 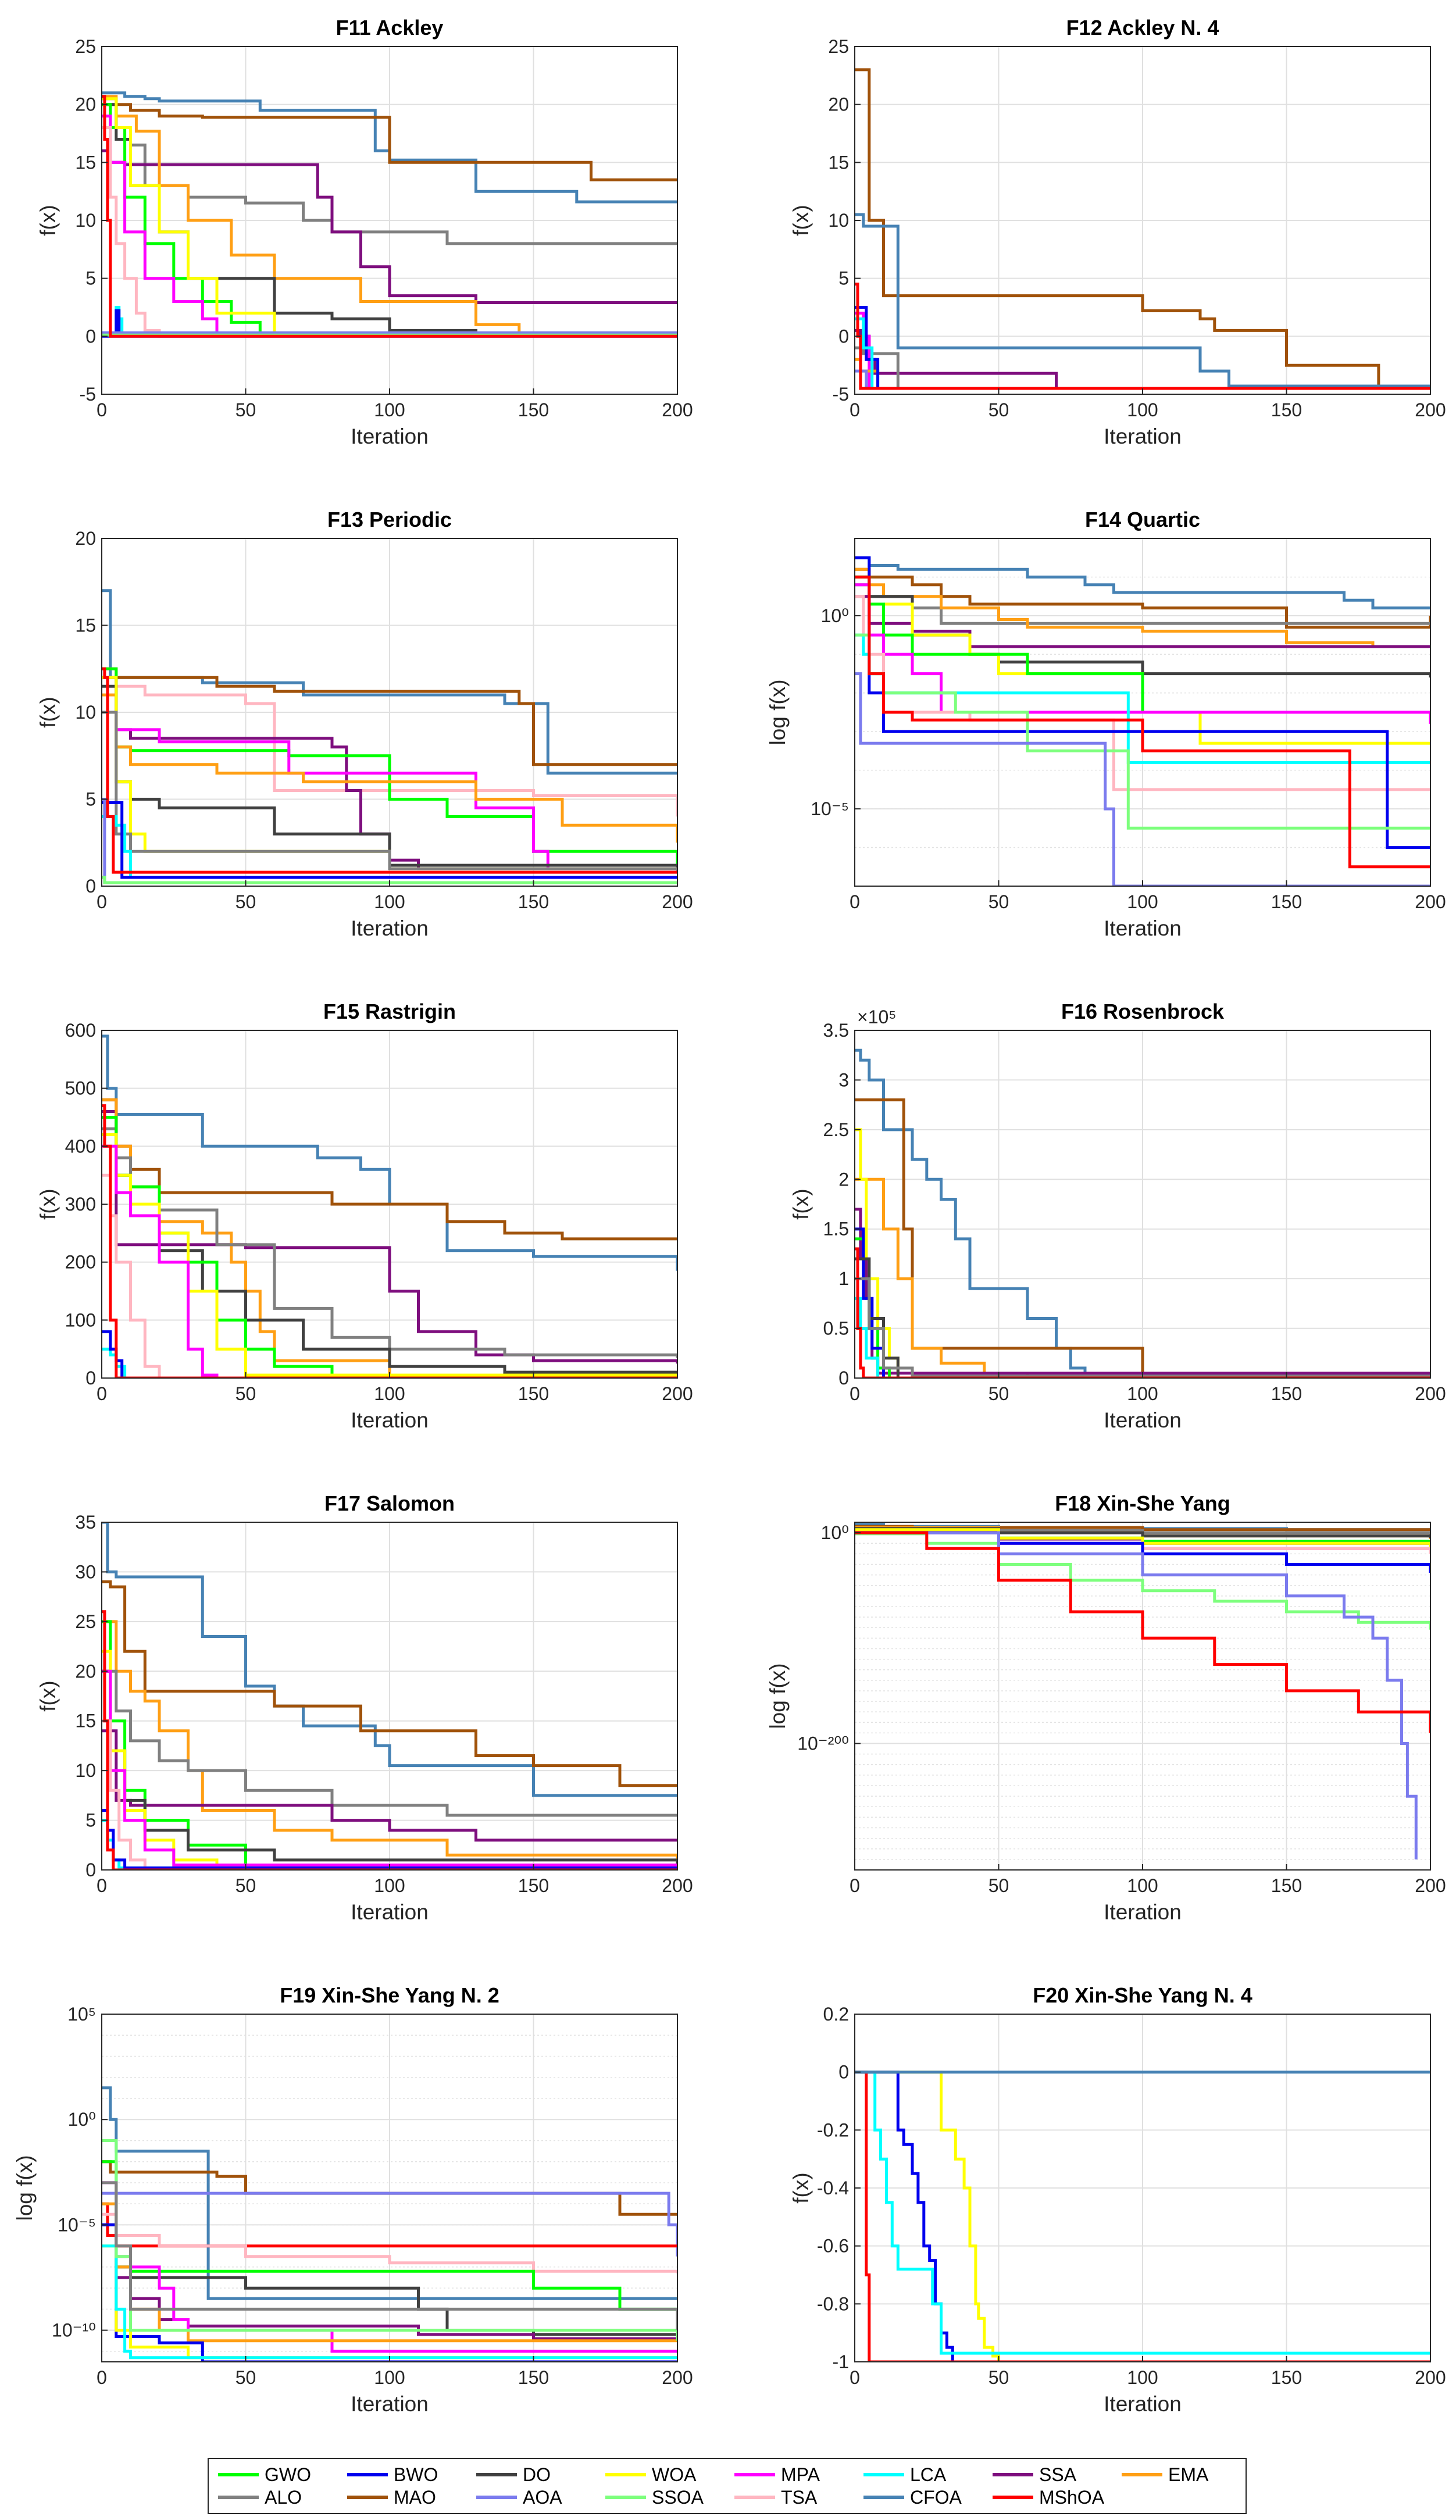 I want to click on y-tick-label: 3, so click(x=843, y=1079).